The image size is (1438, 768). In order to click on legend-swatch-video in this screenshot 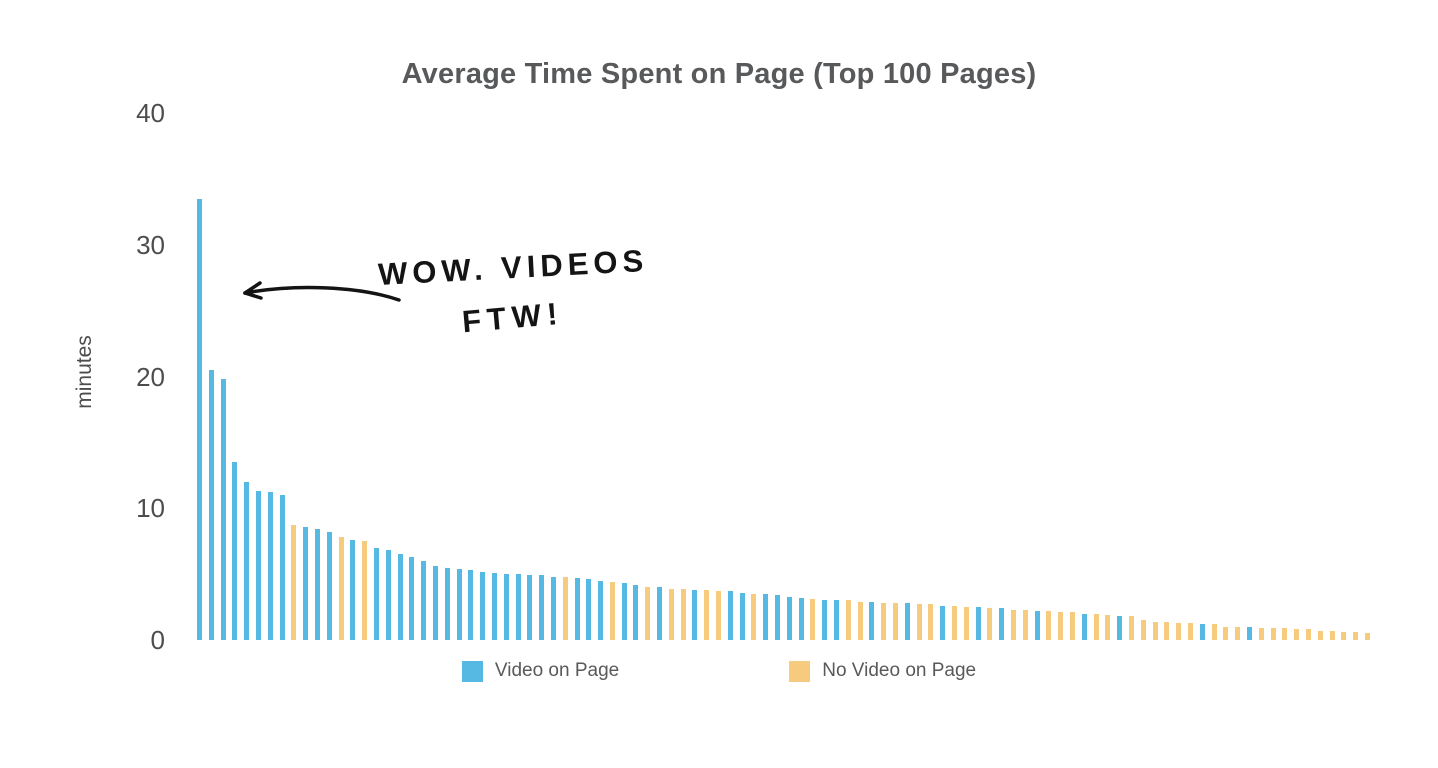, I will do `click(472, 671)`.